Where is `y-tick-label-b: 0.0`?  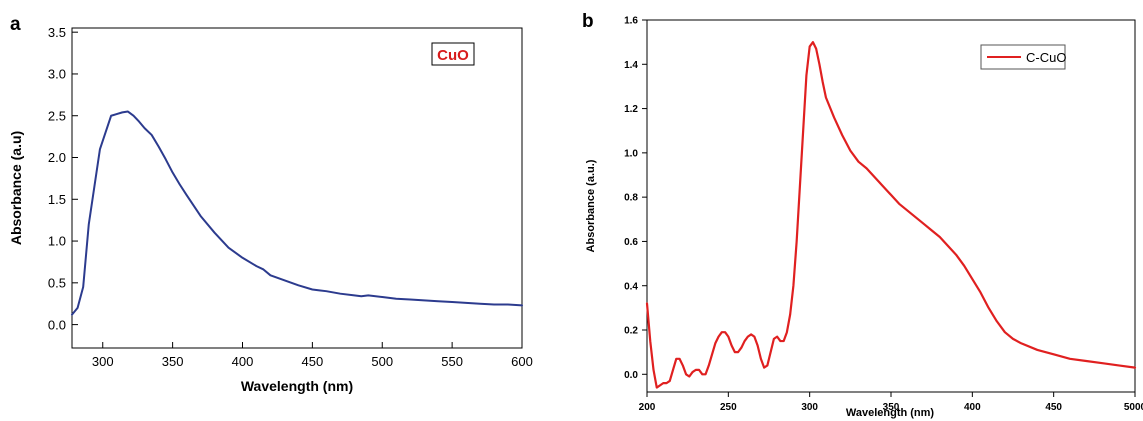 y-tick-label-b: 0.0 is located at coordinates (631, 375).